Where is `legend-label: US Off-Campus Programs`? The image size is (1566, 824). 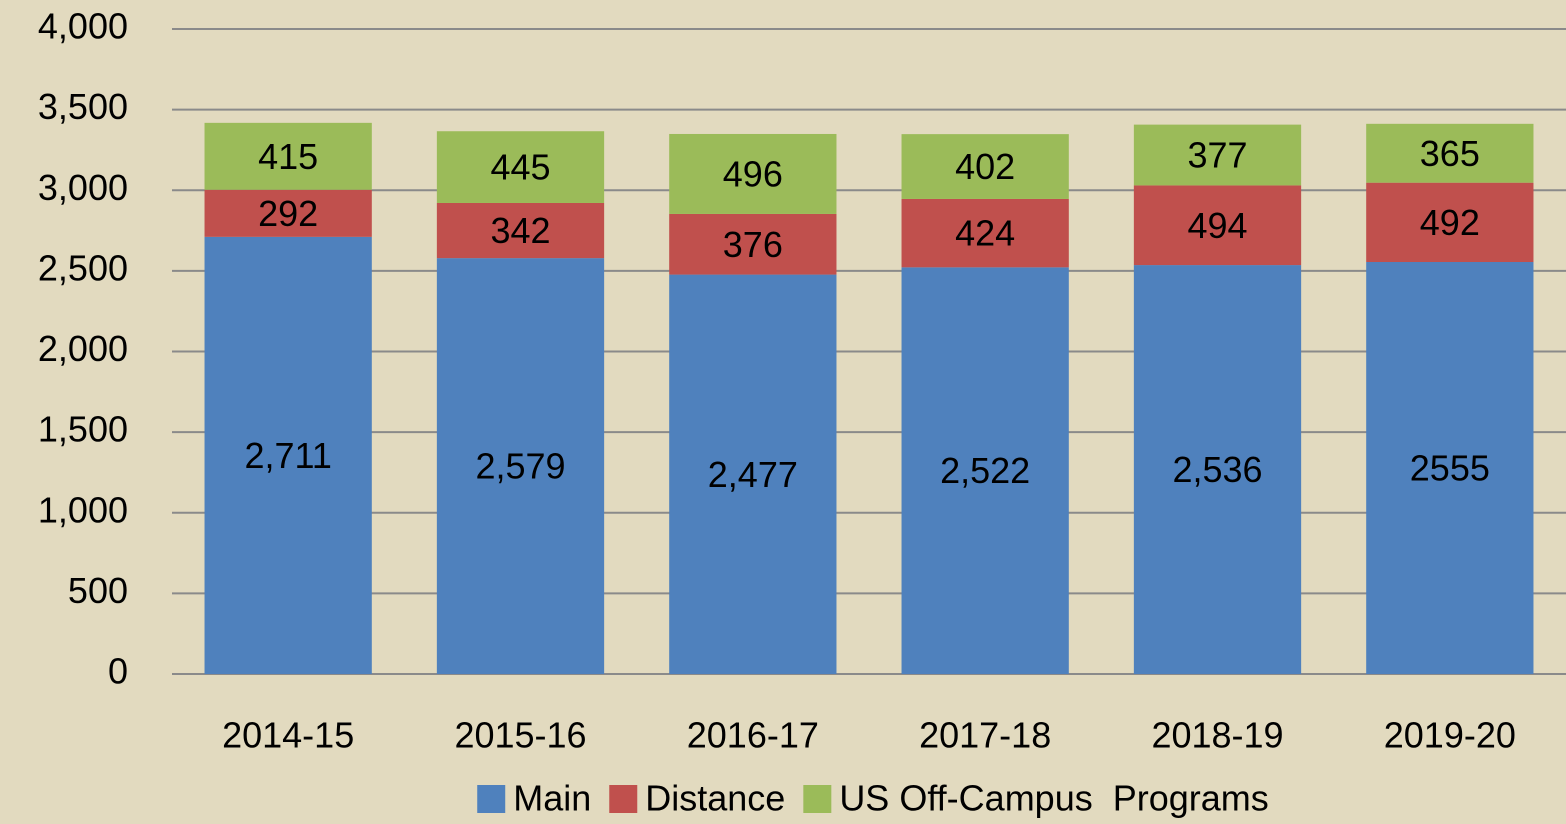 legend-label: US Off-Campus Programs is located at coordinates (1053, 798).